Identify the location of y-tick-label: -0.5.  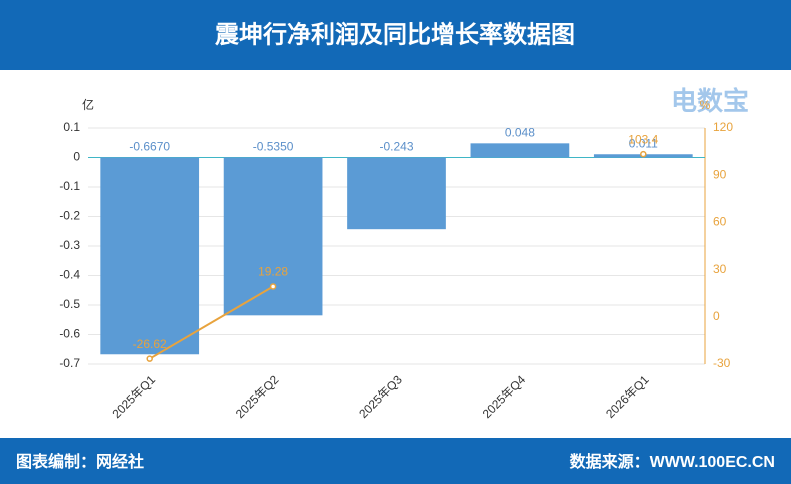
(69, 304).